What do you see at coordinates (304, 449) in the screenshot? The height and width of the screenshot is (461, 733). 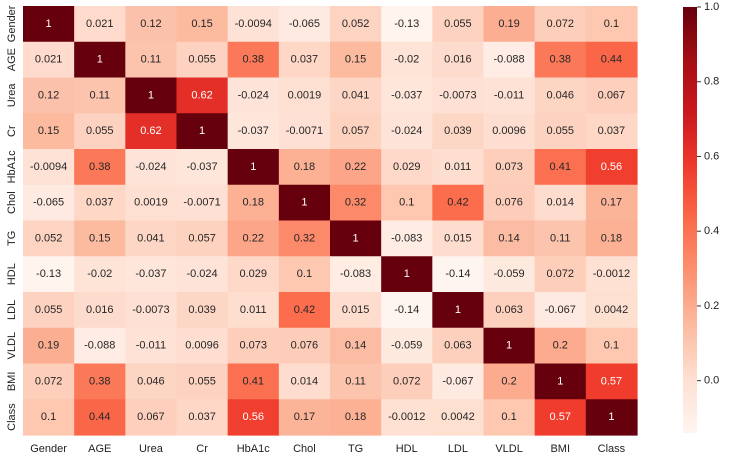 I see `x-tick-label: Chol` at bounding box center [304, 449].